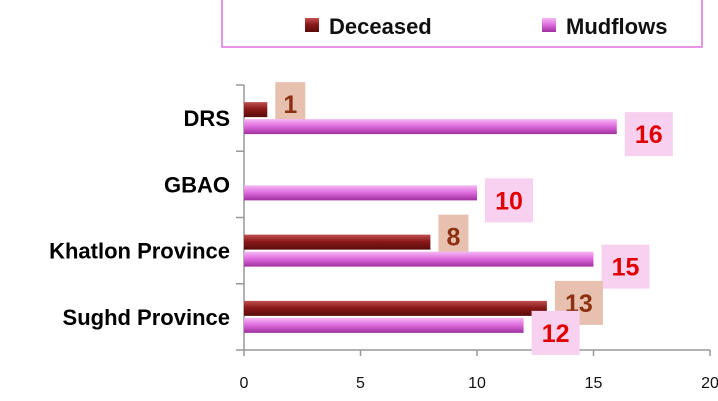 This screenshot has height=401, width=718. Describe the element at coordinates (139, 251) in the screenshot. I see `category-label: Khatlon Province` at that location.